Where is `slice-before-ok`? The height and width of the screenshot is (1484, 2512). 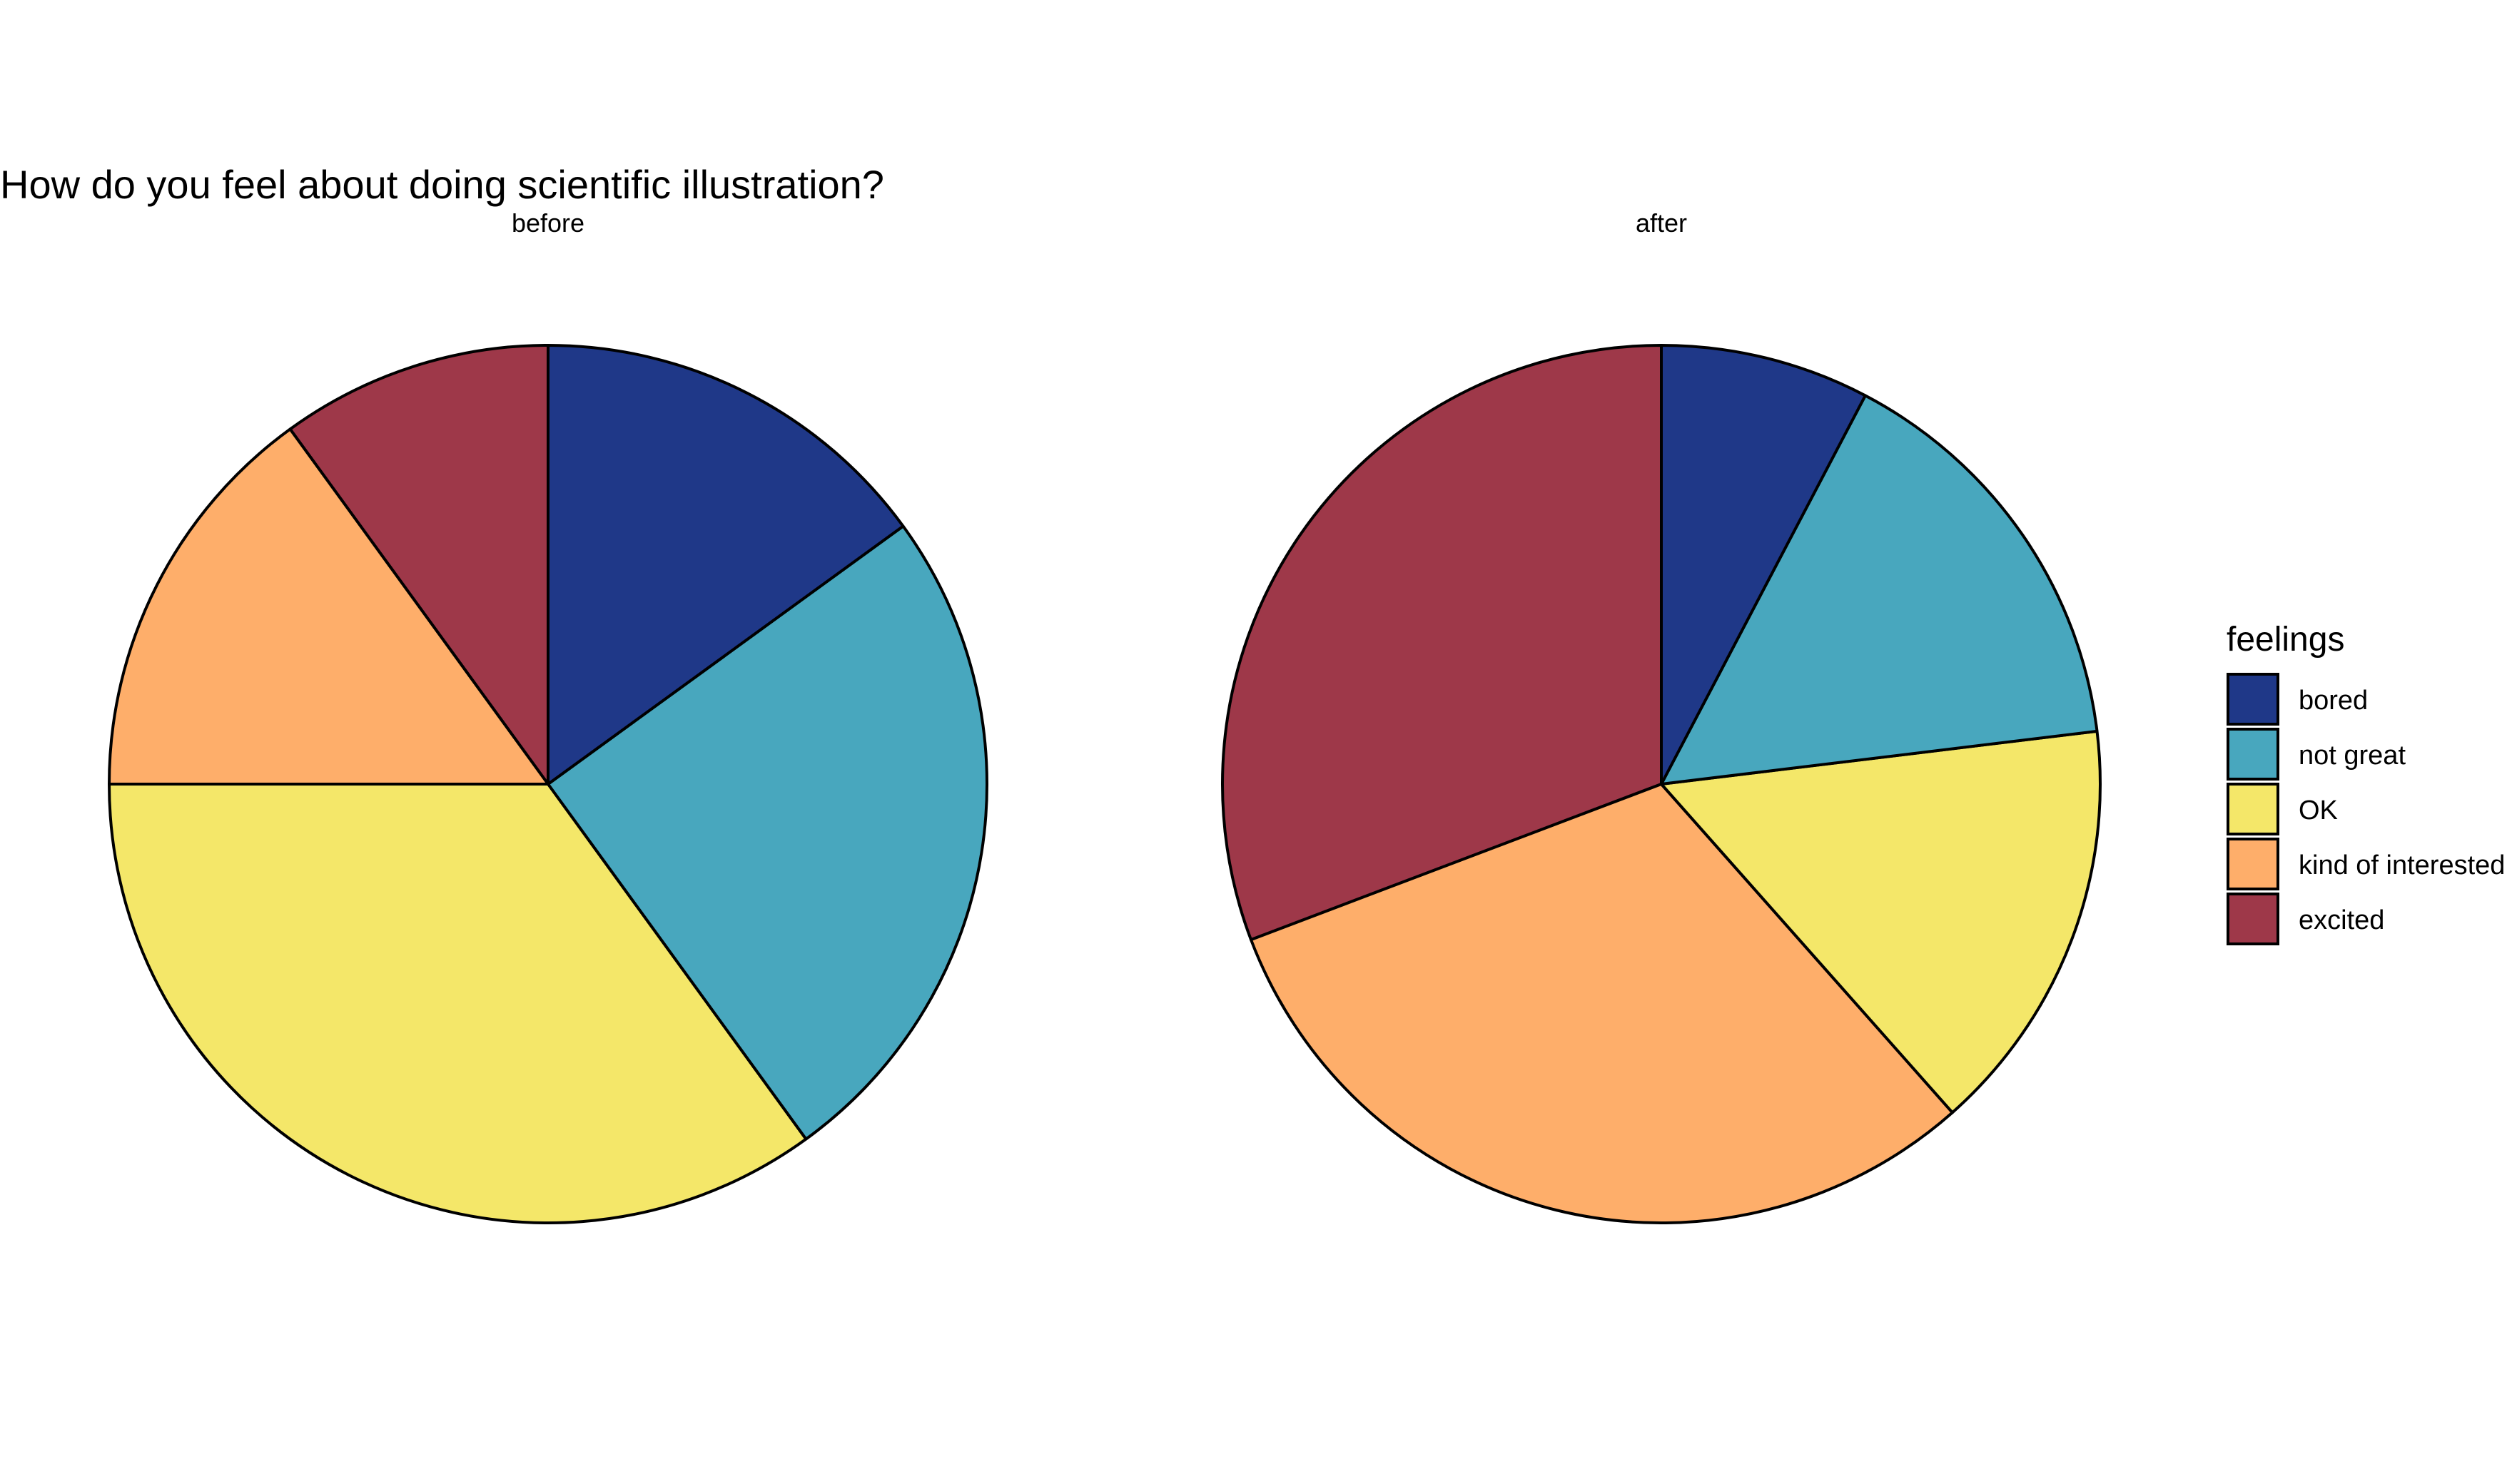 slice-before-ok is located at coordinates (458, 1004).